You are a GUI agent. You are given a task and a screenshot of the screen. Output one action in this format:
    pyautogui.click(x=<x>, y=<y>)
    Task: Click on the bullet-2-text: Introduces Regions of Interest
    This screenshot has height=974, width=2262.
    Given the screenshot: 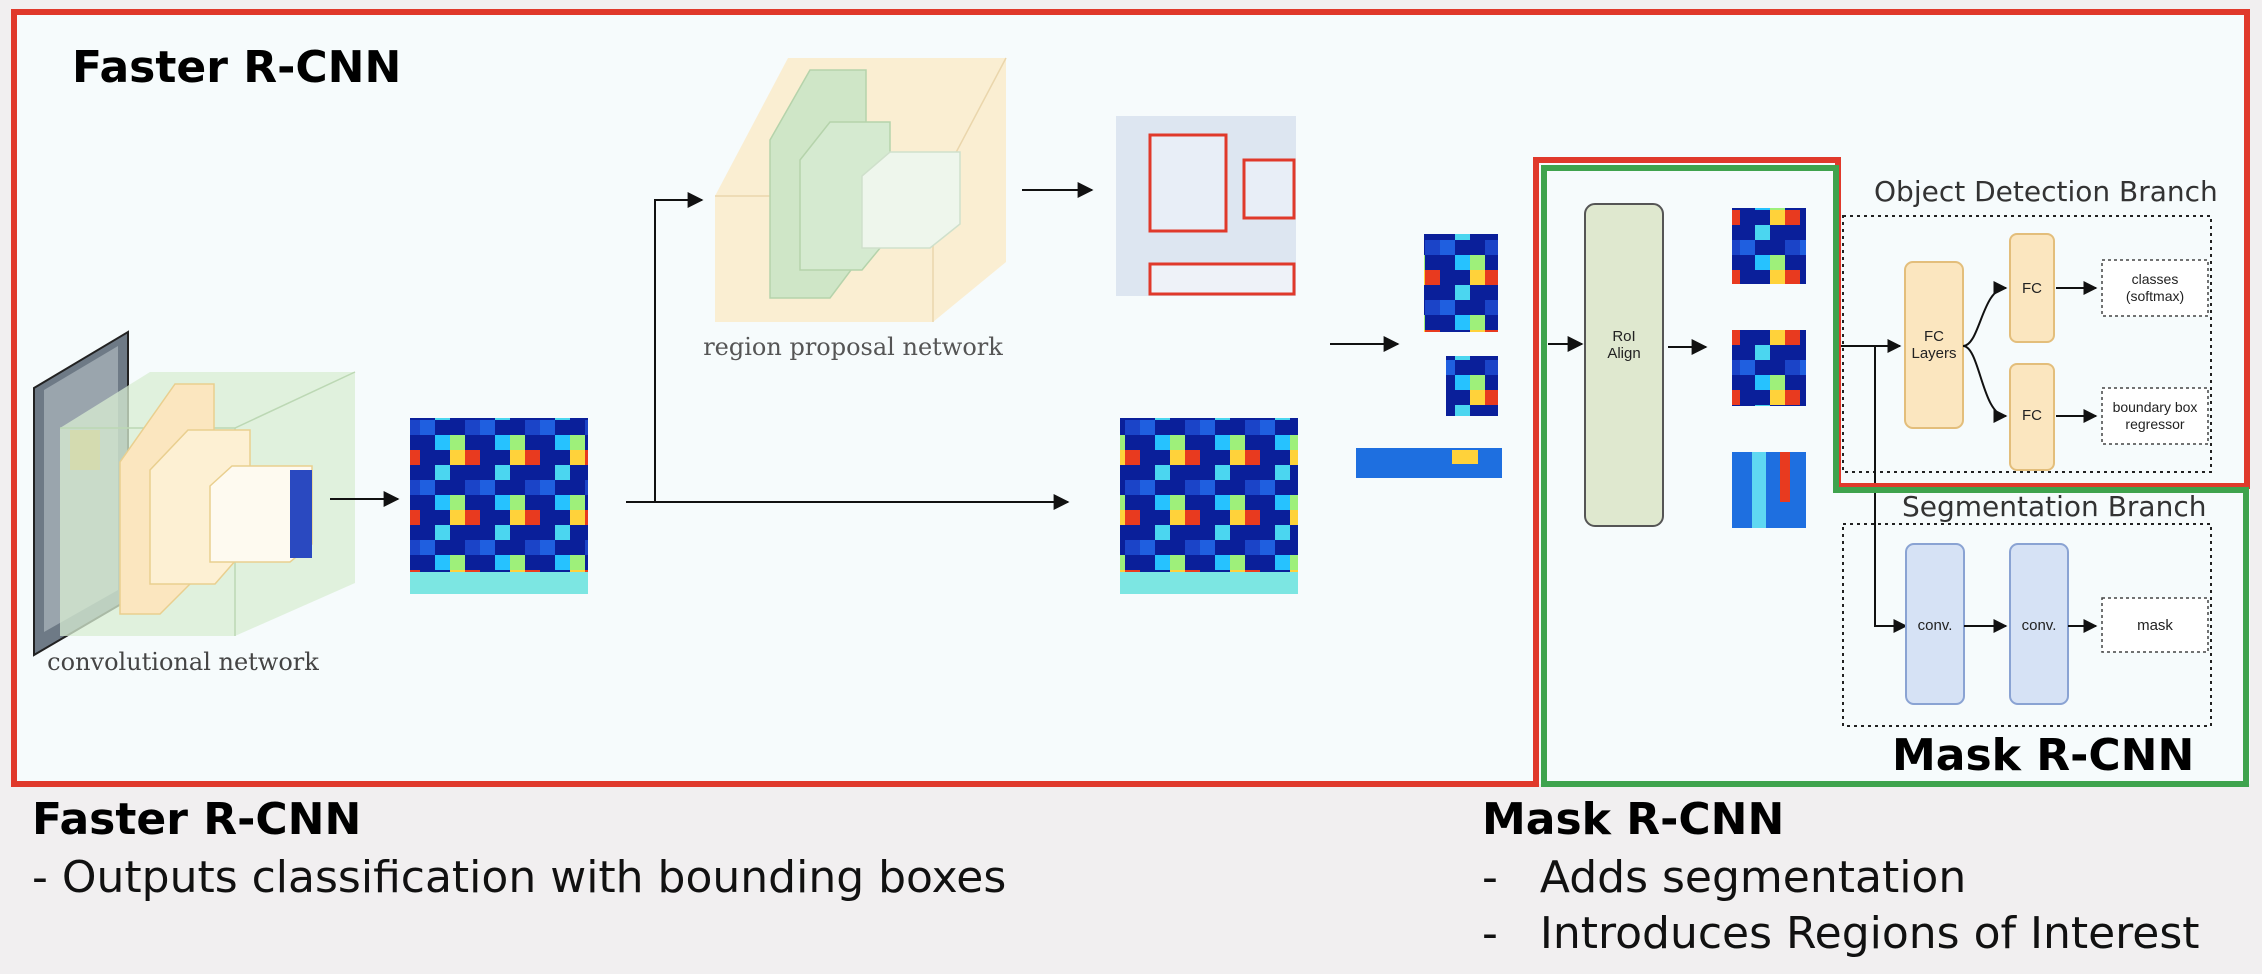 What is the action you would take?
    pyautogui.click(x=1869, y=933)
    